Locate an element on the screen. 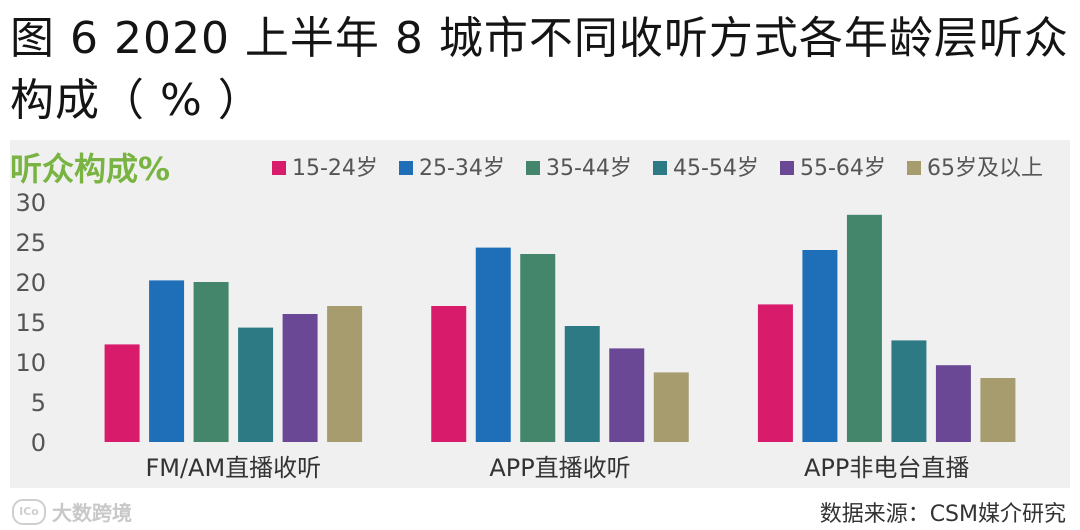 Image resolution: width=1080 pixels, height=530 pixels. x-category-label: FM/AM直播收听 is located at coordinates (233, 468).